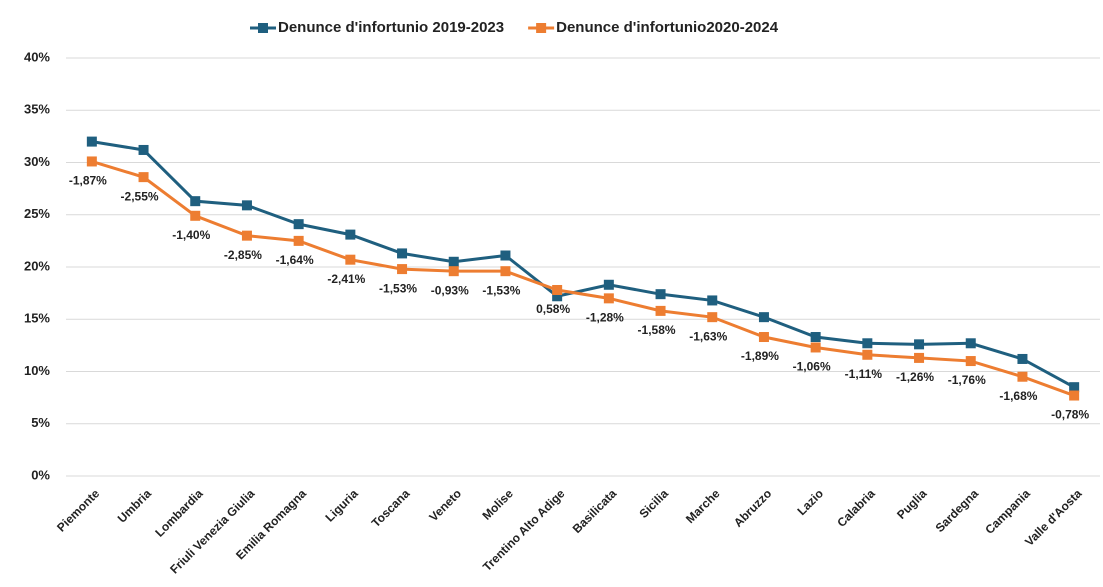 Image resolution: width=1103 pixels, height=587 pixels. I want to click on annotation: 0,58%, so click(553, 309).